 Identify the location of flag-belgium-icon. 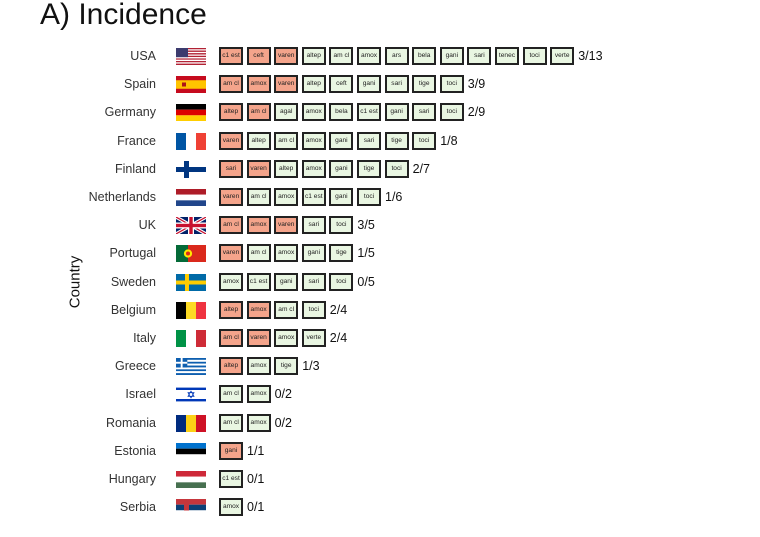
(191, 310).